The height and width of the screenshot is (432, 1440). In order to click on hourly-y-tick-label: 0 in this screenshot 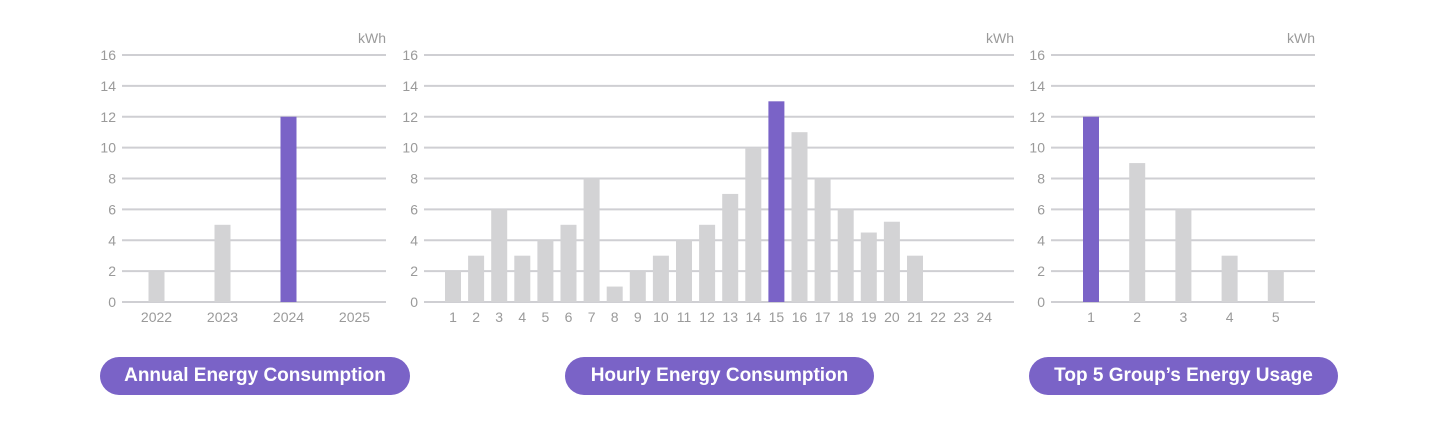, I will do `click(414, 302)`.